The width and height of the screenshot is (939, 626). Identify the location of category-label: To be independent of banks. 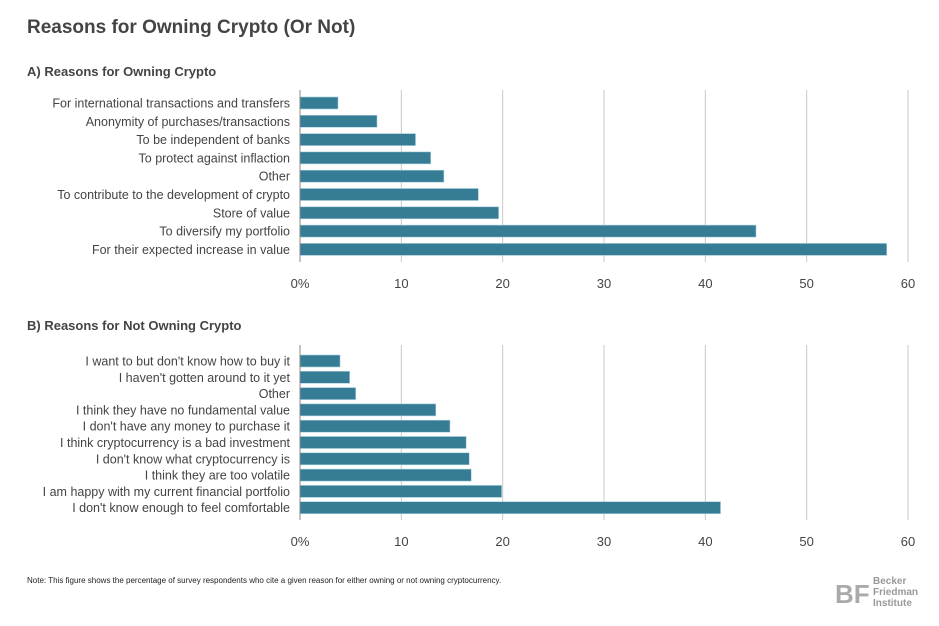
(213, 140).